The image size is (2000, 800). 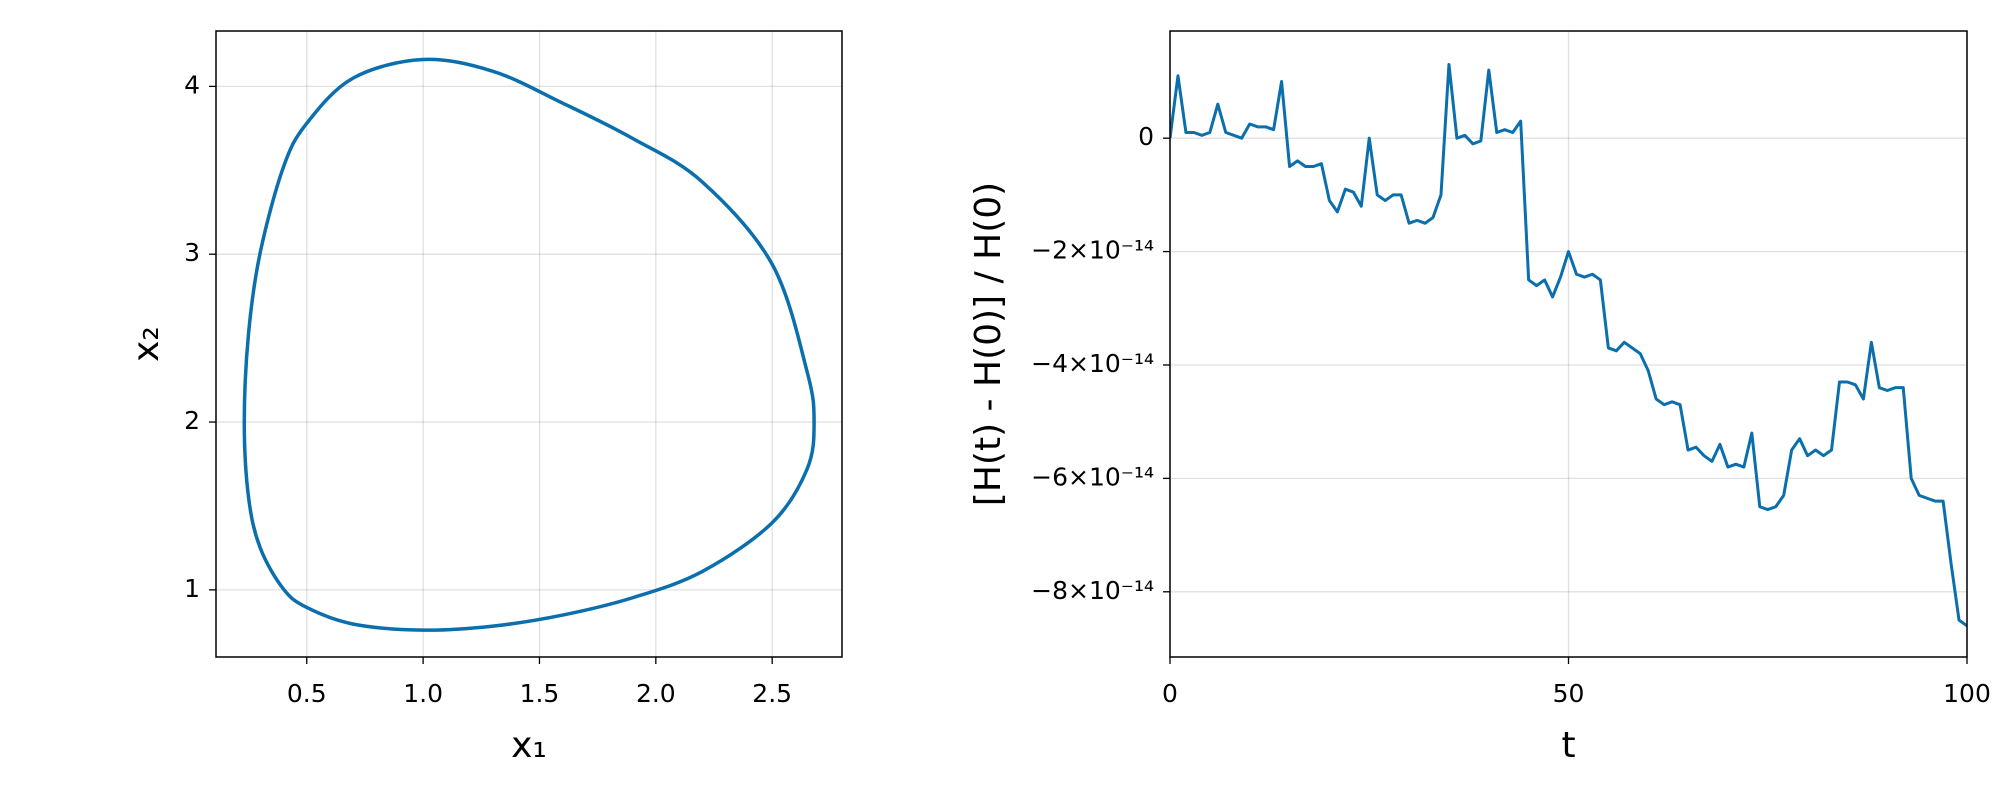 I want to click on x-tick-label: 100, so click(x=1967, y=693).